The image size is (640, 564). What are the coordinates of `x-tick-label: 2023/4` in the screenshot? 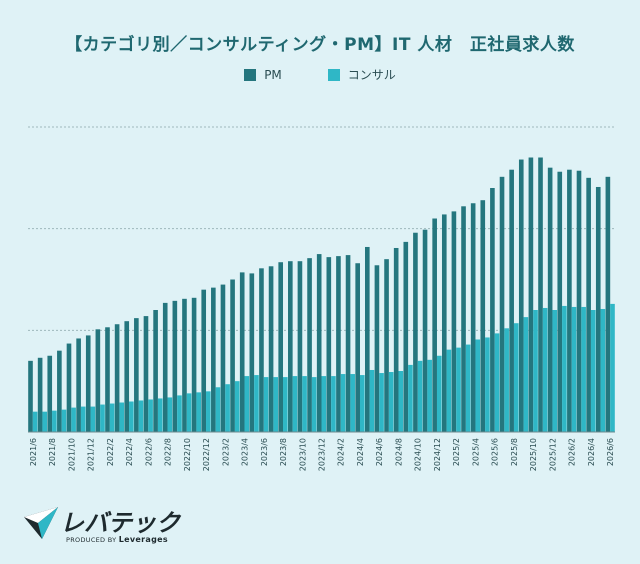 It's located at (245, 452).